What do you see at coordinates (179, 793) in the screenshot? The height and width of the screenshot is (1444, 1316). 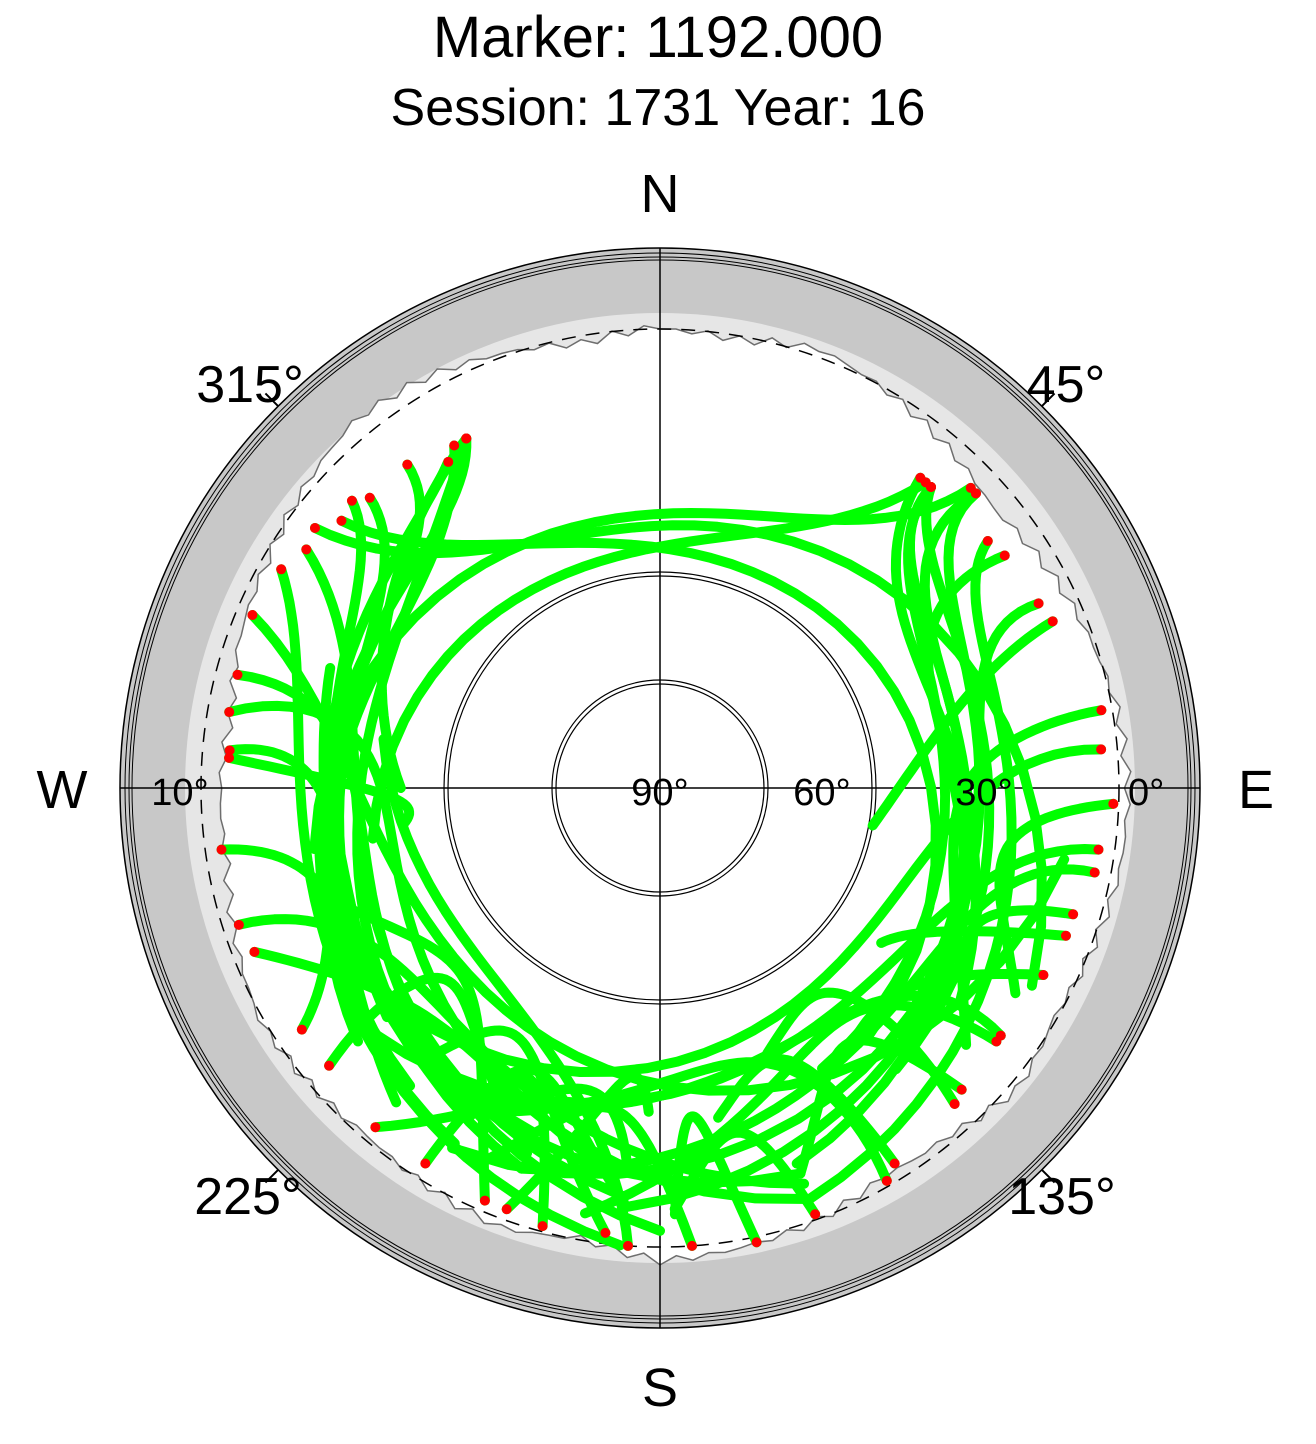 I see `elevation-label: 10°` at bounding box center [179, 793].